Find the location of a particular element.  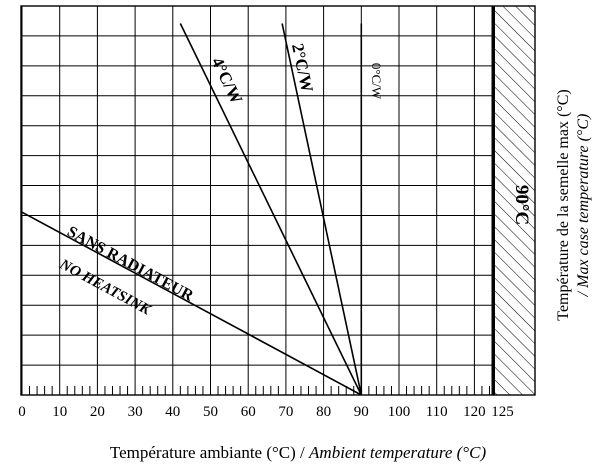

x-tick-label: 80 is located at coordinates (323, 412).